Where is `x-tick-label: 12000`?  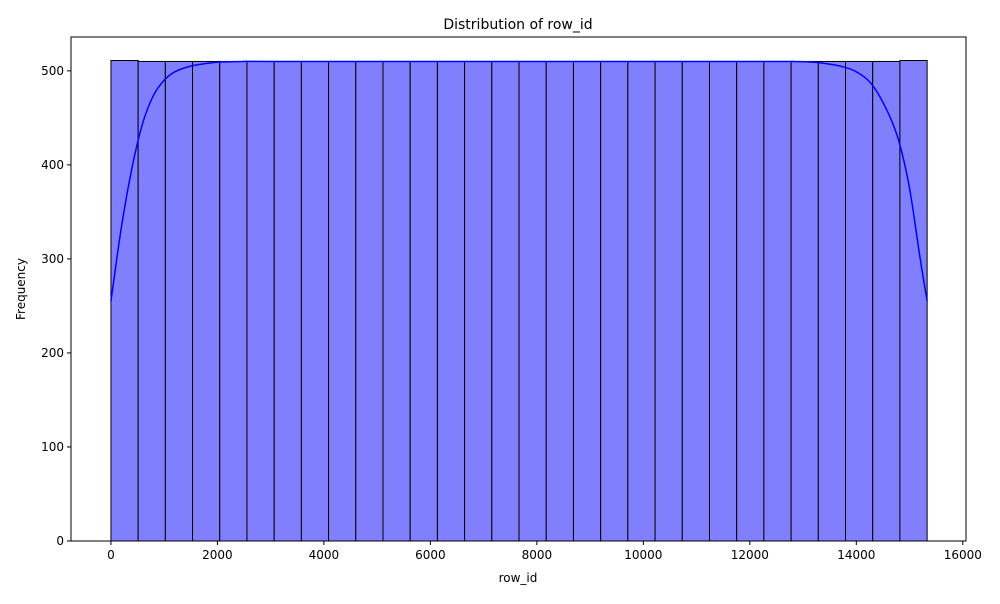 x-tick-label: 12000 is located at coordinates (750, 555).